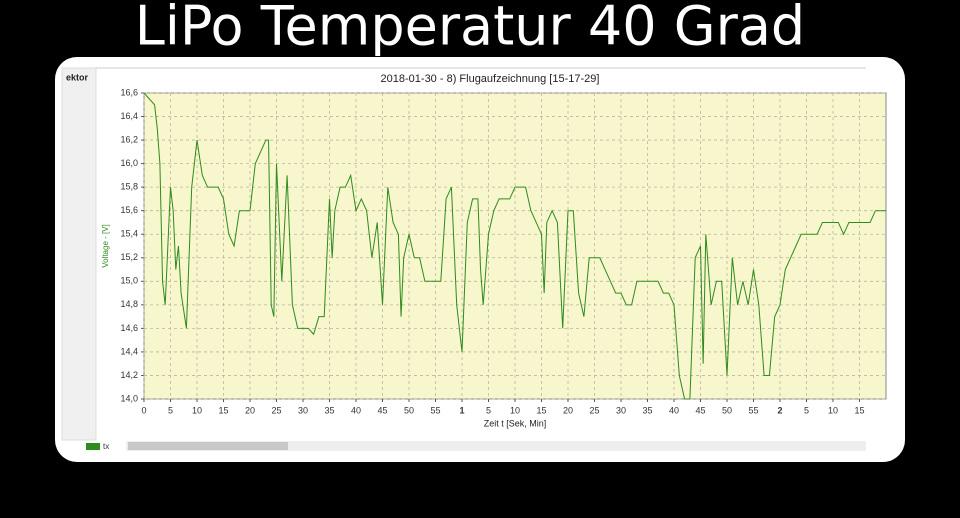 This screenshot has width=960, height=518. I want to click on scrollbar-track, so click(496, 446).